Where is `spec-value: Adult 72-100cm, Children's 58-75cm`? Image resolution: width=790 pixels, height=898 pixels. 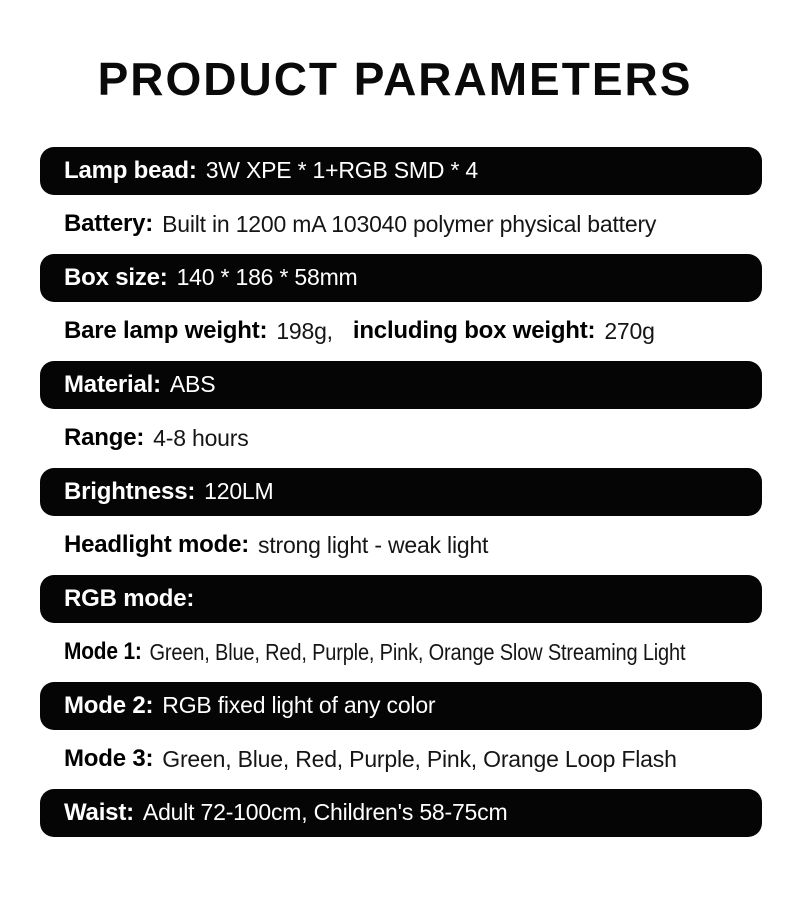
spec-value: Adult 72-100cm, Children's 58-75cm is located at coordinates (325, 812).